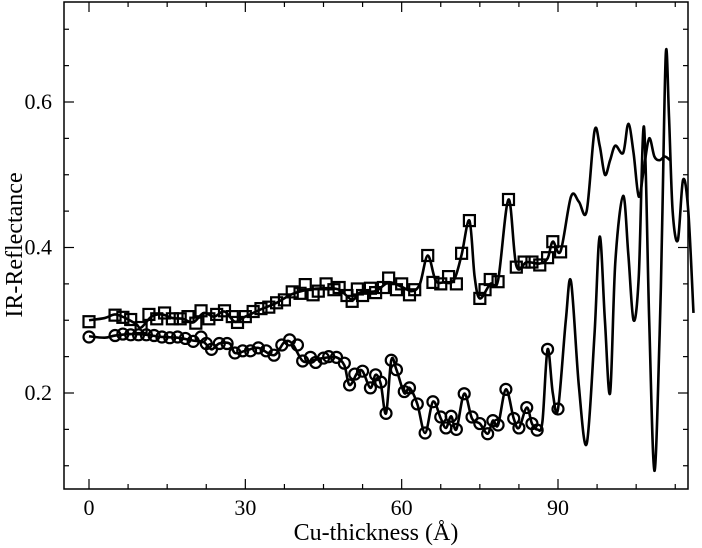 The image size is (702, 548). What do you see at coordinates (89, 507) in the screenshot?
I see `x-tick-label: 0` at bounding box center [89, 507].